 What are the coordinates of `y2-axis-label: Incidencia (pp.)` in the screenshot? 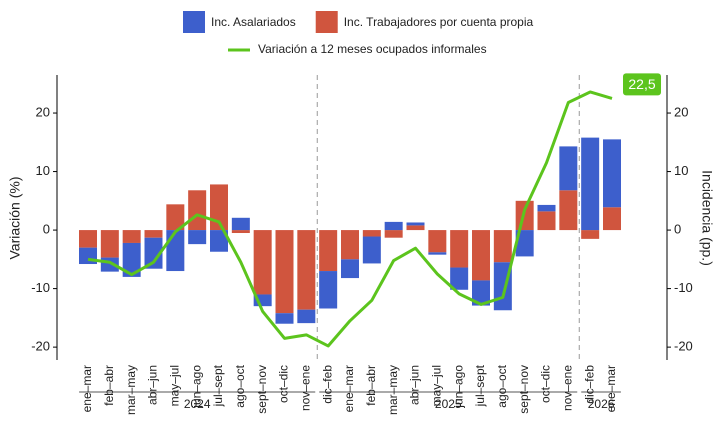 It's located at (707, 218).